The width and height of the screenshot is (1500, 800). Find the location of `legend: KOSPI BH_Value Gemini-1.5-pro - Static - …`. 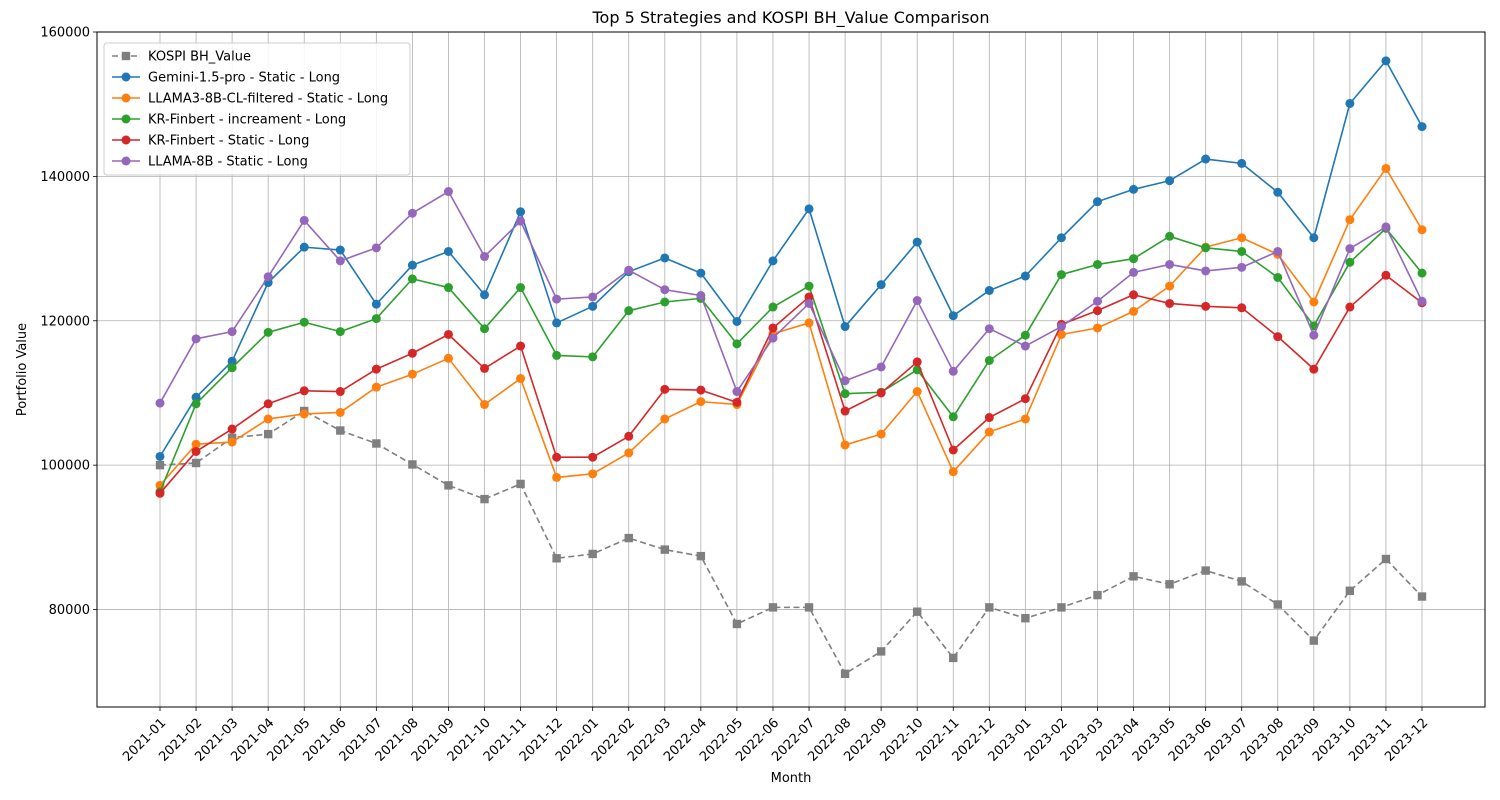

legend: KOSPI BH_Value Gemini-1.5-pro - Static - … is located at coordinates (257, 109).